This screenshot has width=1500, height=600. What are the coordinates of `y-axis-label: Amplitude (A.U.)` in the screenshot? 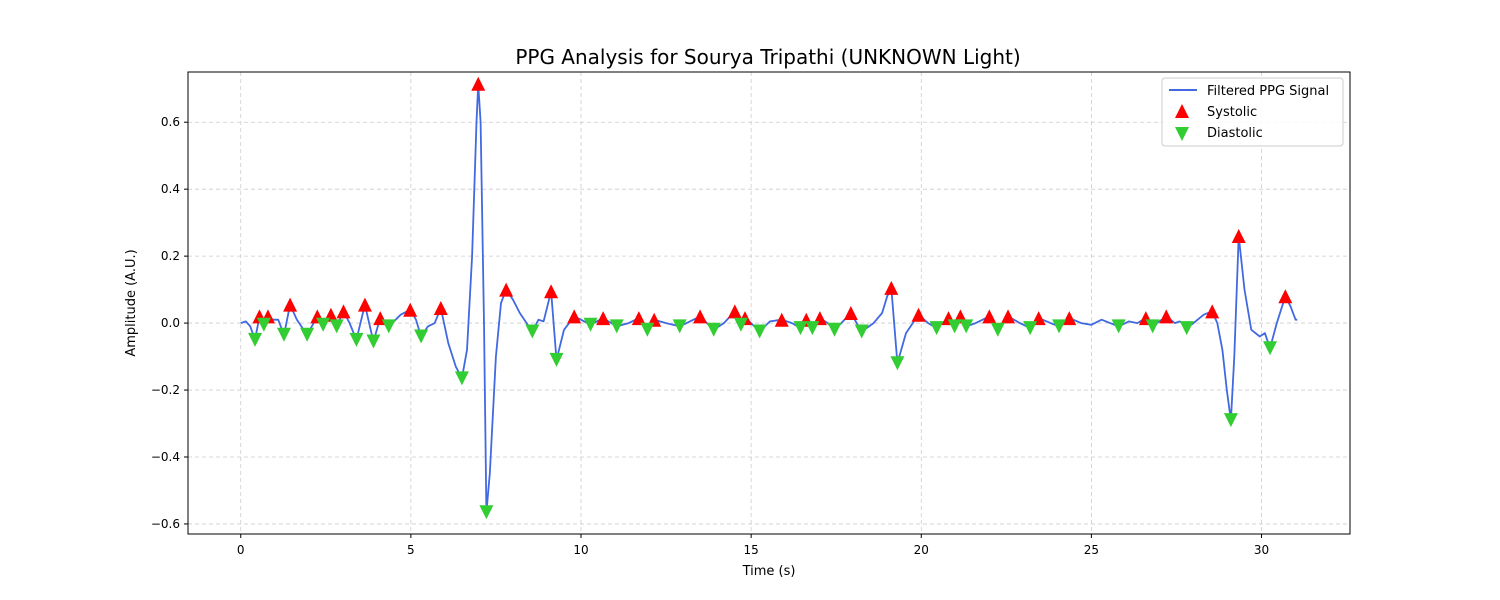 It's located at (131, 302).